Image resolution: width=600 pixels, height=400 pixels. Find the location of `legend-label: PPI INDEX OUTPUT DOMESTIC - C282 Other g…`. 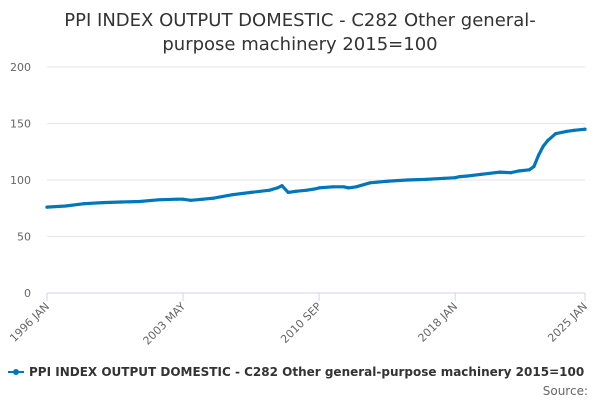

legend-label: PPI INDEX OUTPUT DOMESTIC - C282 Other g… is located at coordinates (306, 372).